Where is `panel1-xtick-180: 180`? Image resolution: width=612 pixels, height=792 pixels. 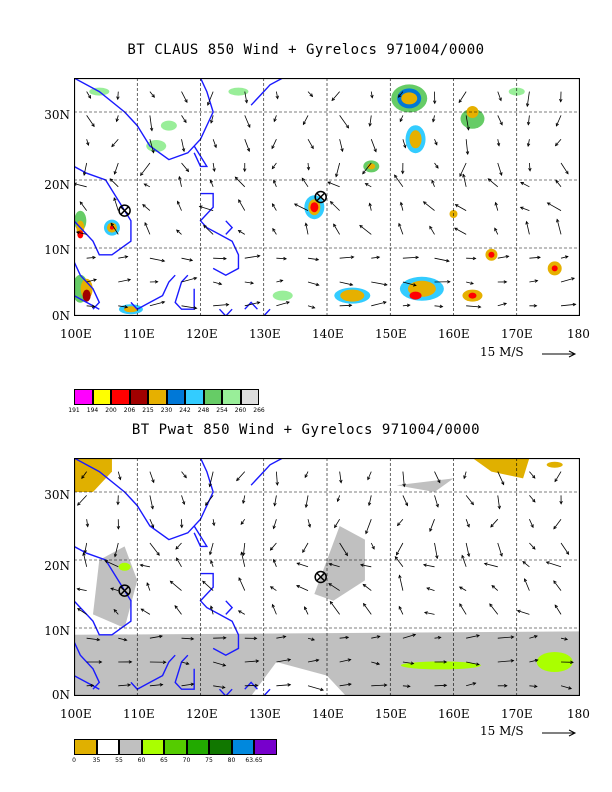
panel1-xtick-180: 180 is located at coordinates (578, 334).